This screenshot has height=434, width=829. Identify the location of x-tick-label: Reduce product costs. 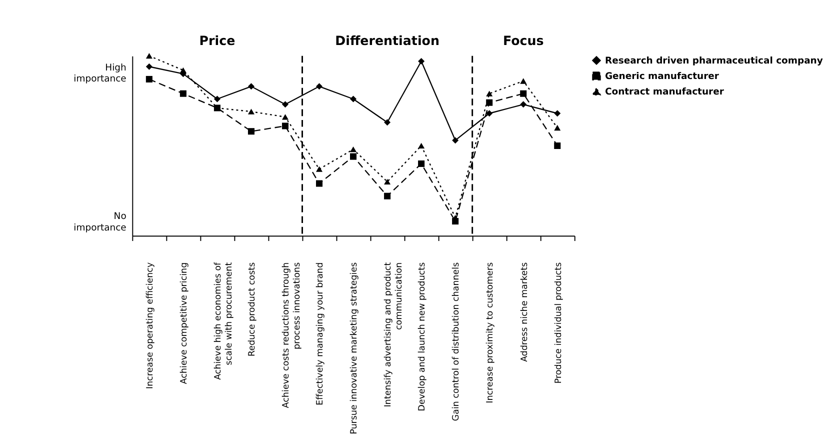
(253, 309).